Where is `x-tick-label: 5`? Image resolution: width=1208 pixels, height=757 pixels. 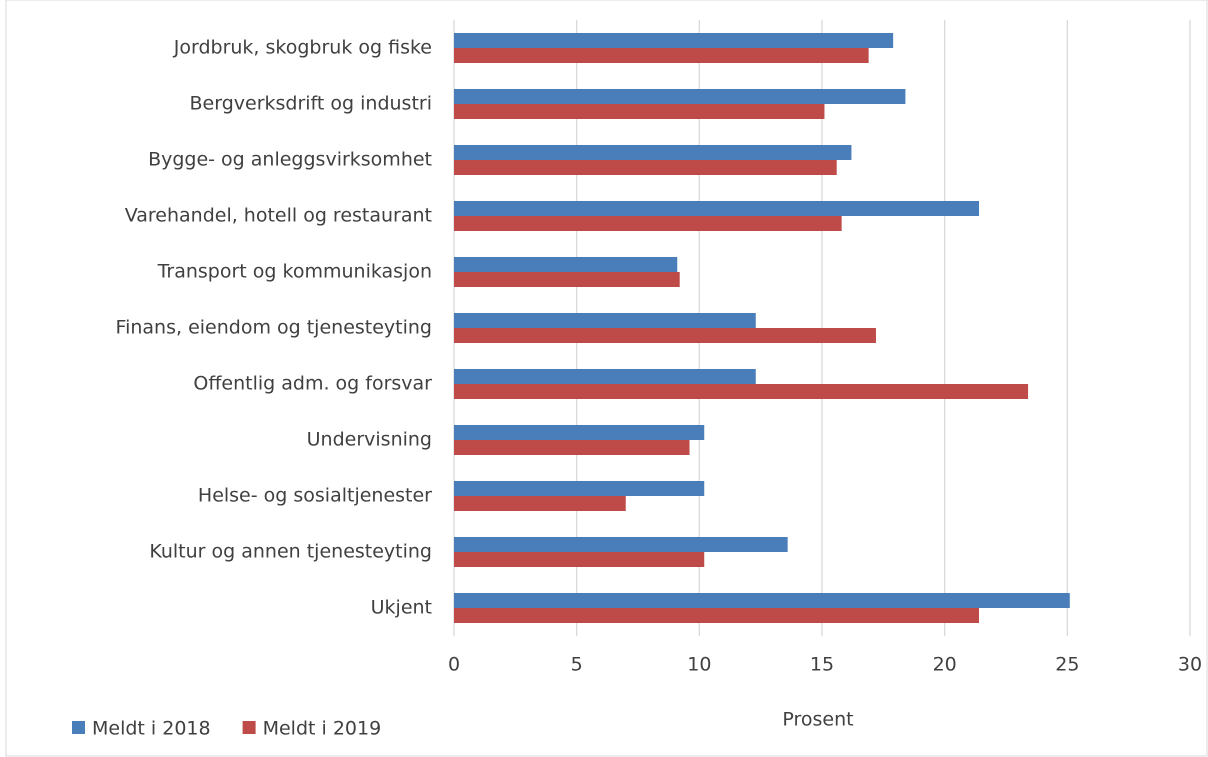
x-tick-label: 5 is located at coordinates (577, 665).